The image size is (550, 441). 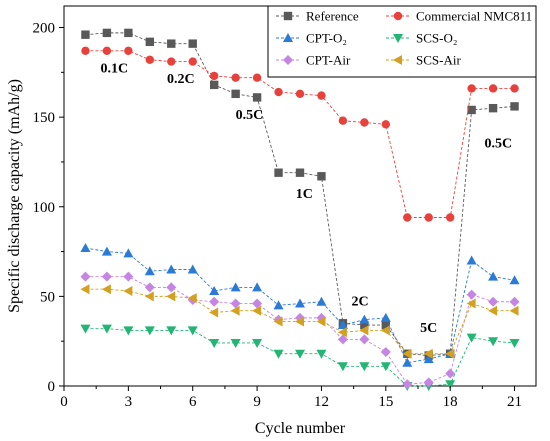 What do you see at coordinates (193, 402) in the screenshot?
I see `x-tick-label: 6` at bounding box center [193, 402].